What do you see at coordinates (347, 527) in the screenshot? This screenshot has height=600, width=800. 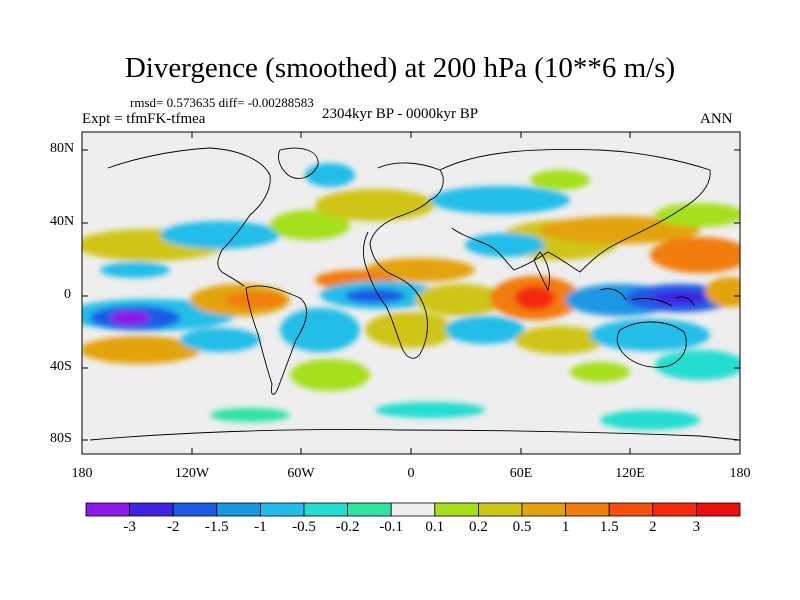 I see `colorbar-label: -0.2` at bounding box center [347, 527].